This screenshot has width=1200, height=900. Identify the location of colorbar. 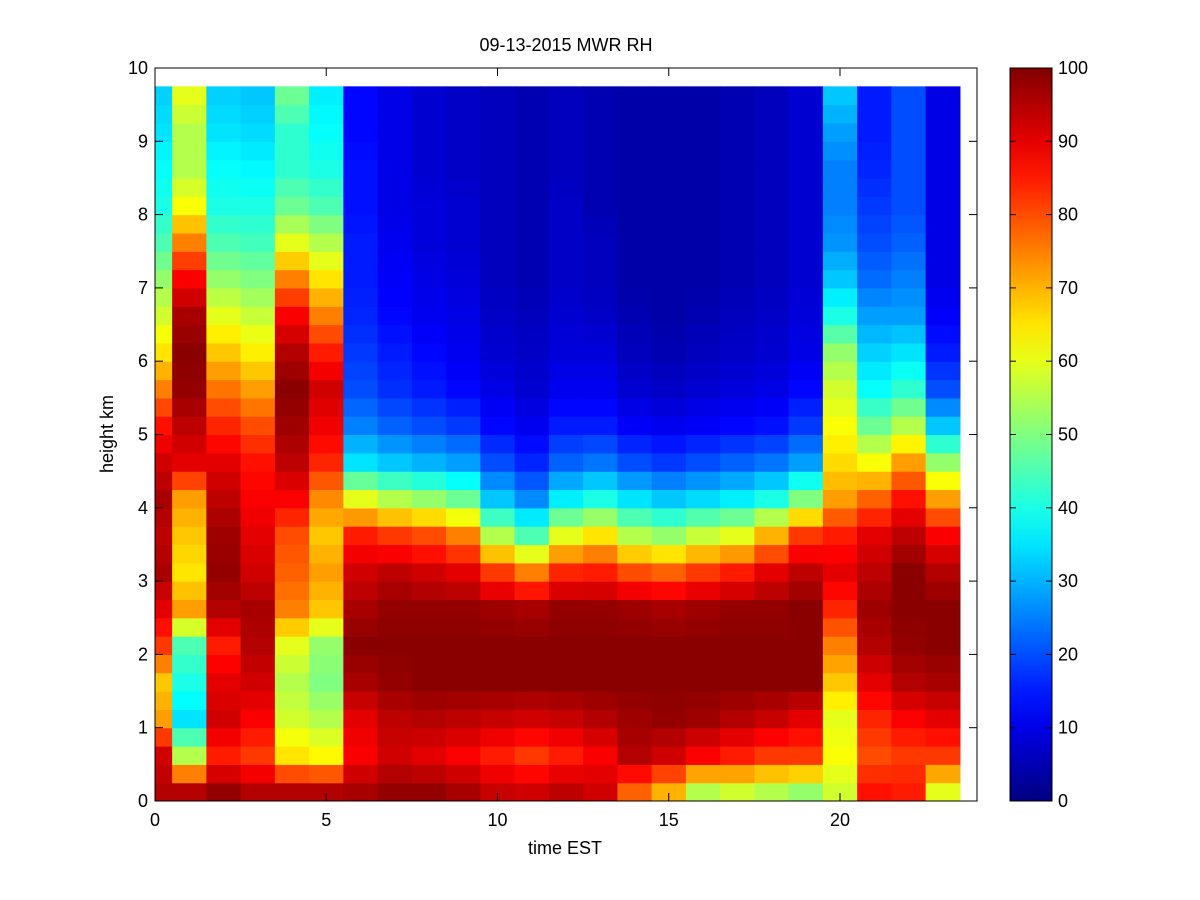
(1031, 434).